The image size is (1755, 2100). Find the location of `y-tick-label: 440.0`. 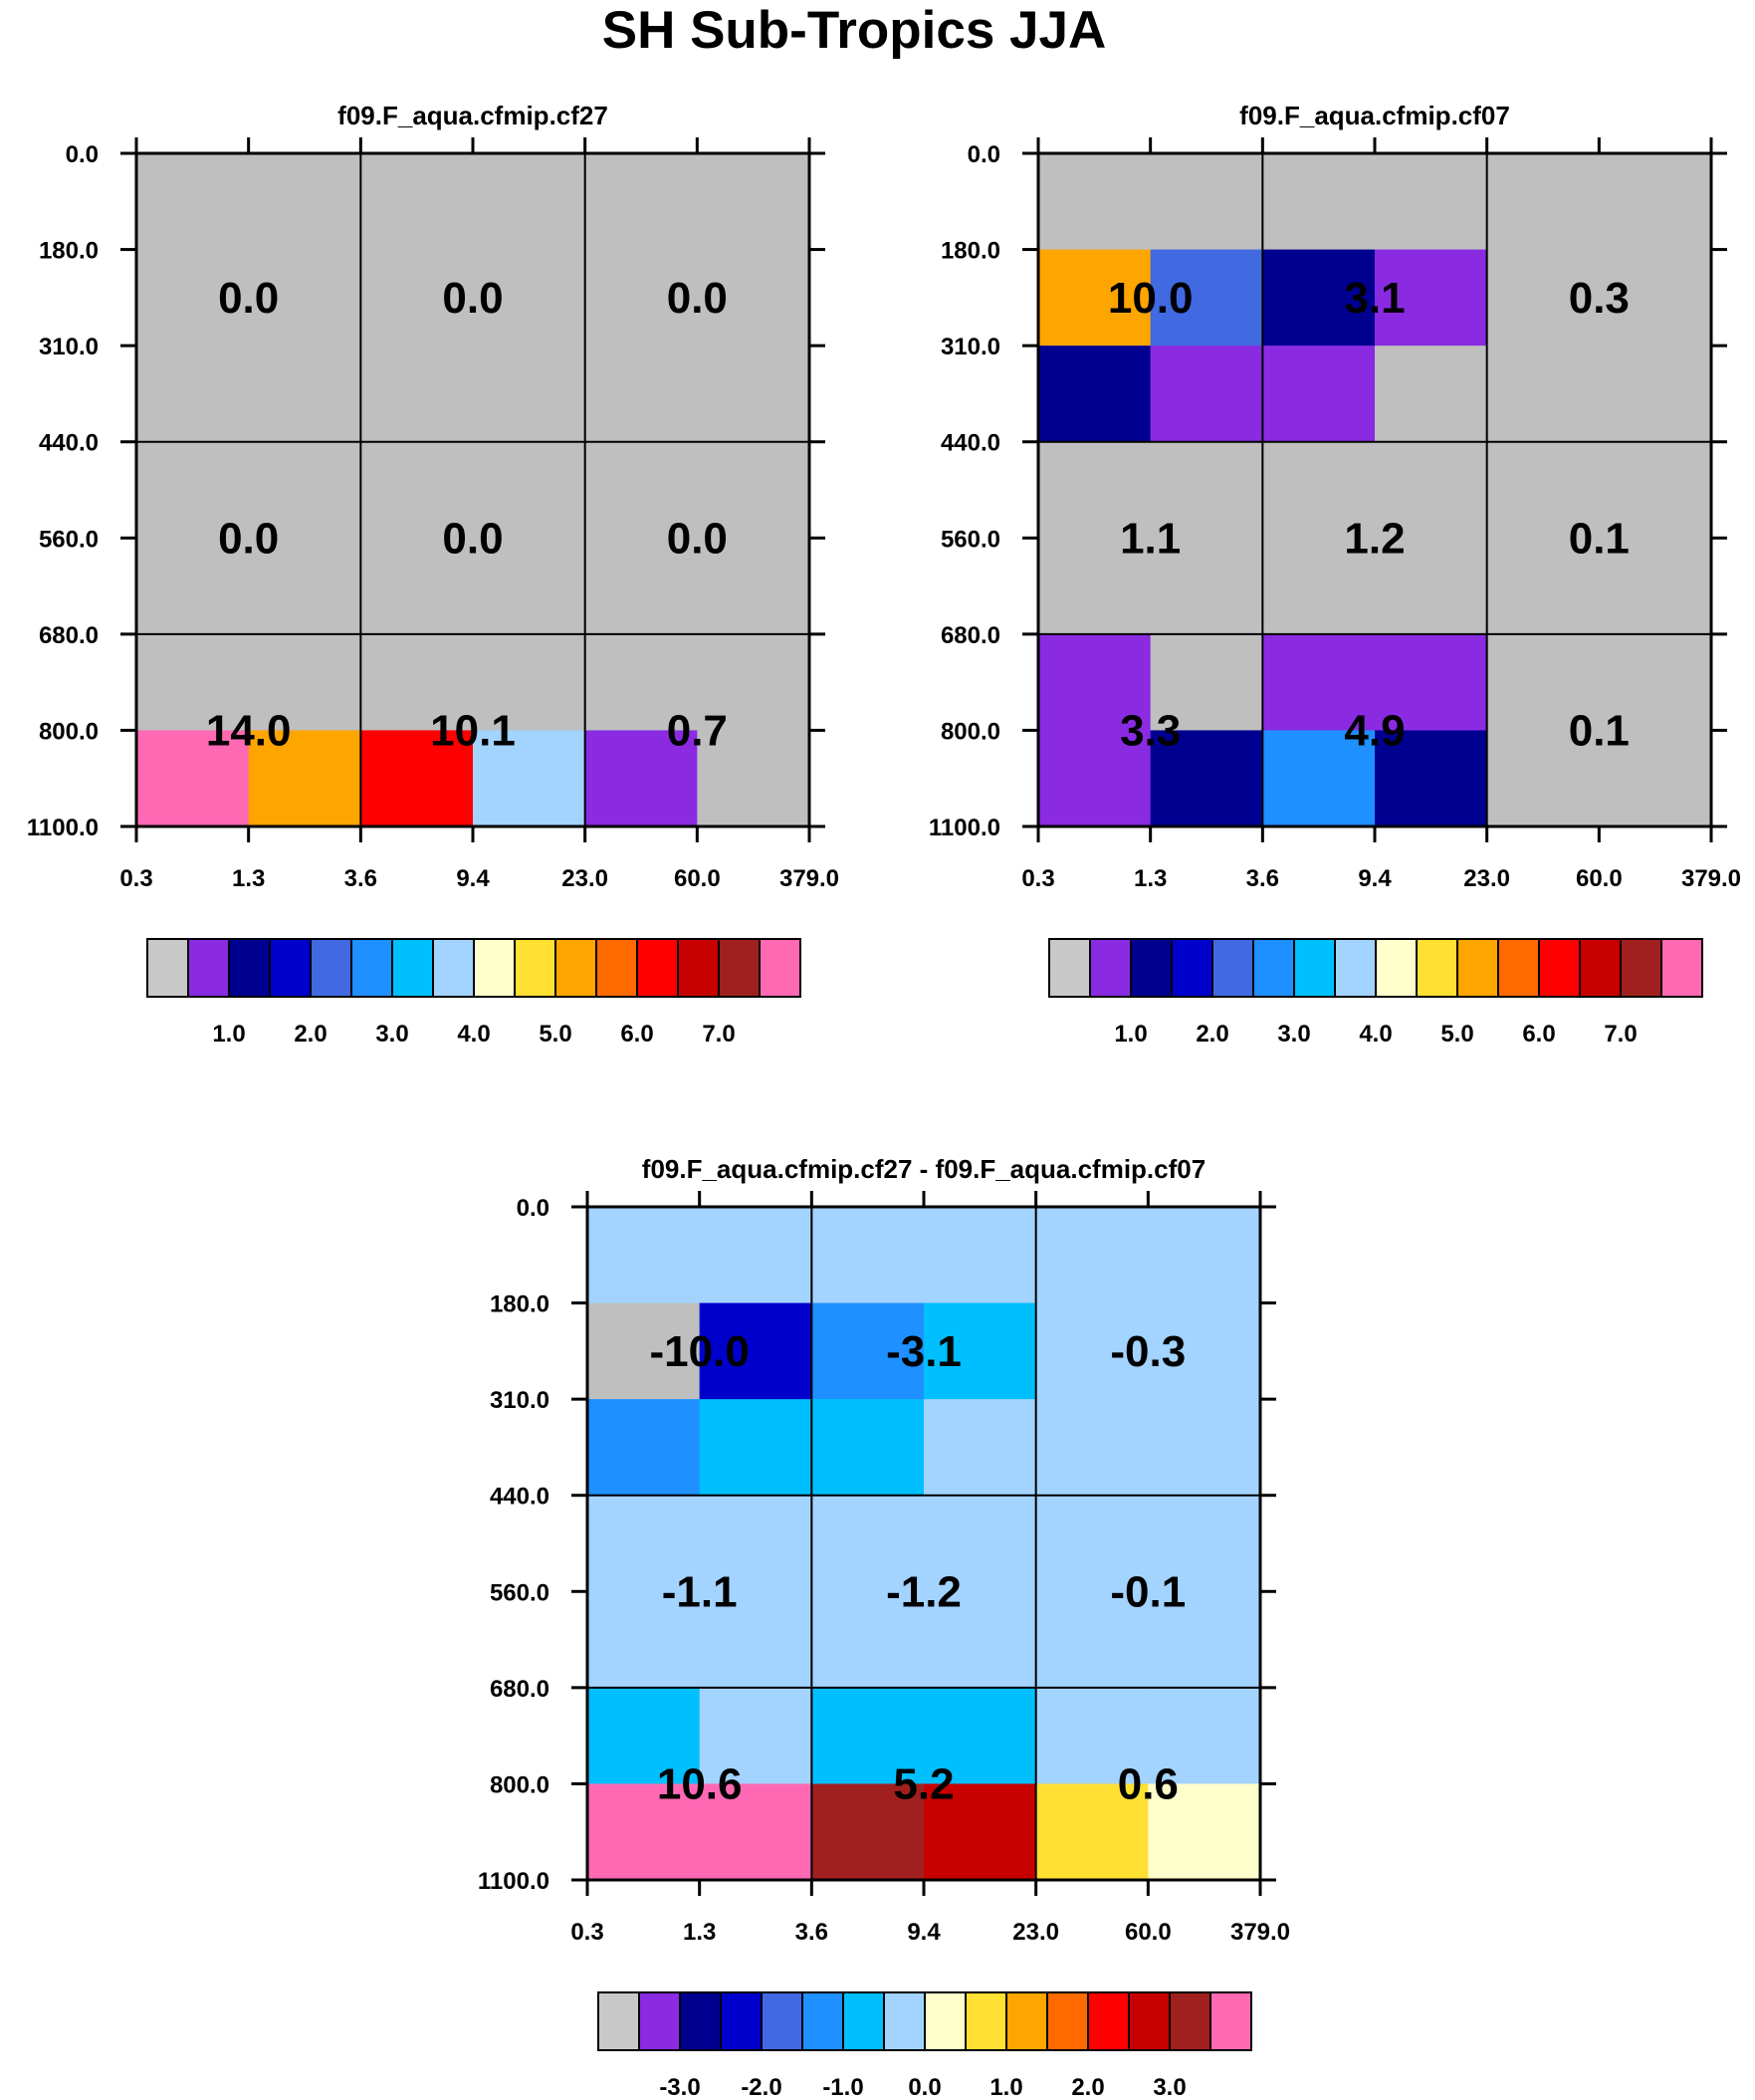

y-tick-label: 440.0 is located at coordinates (519, 1497).